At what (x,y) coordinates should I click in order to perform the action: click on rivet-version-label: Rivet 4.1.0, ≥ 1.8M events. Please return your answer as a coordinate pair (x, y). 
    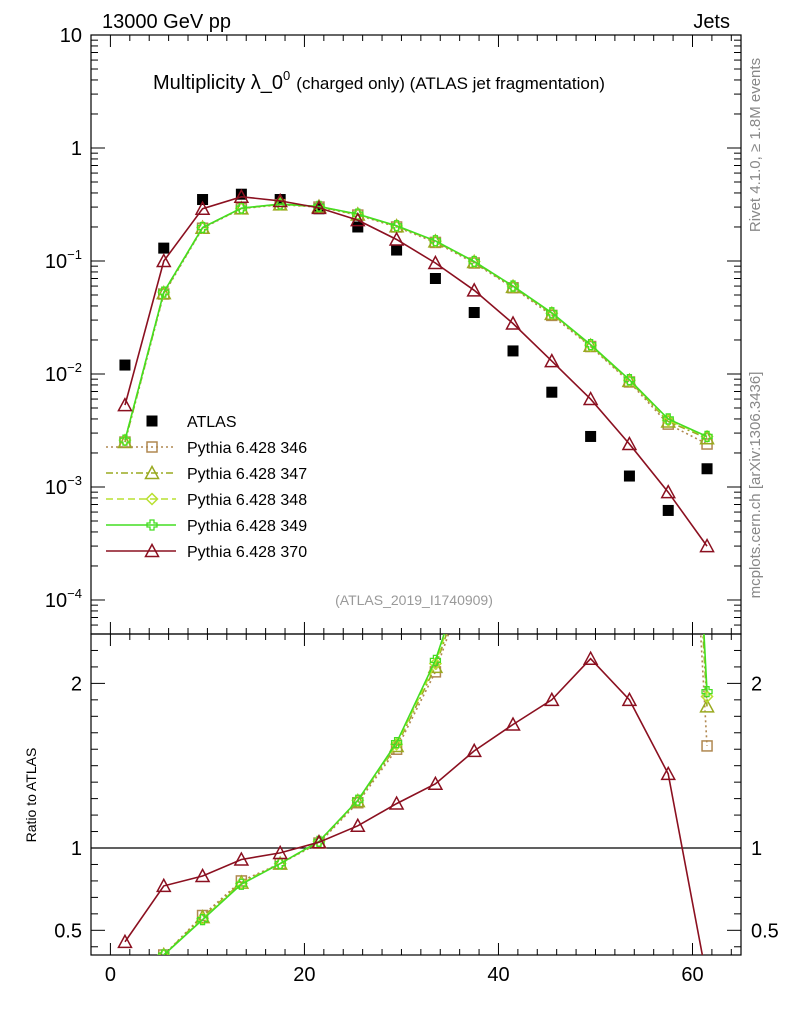
    Looking at the image, I should click on (755, 145).